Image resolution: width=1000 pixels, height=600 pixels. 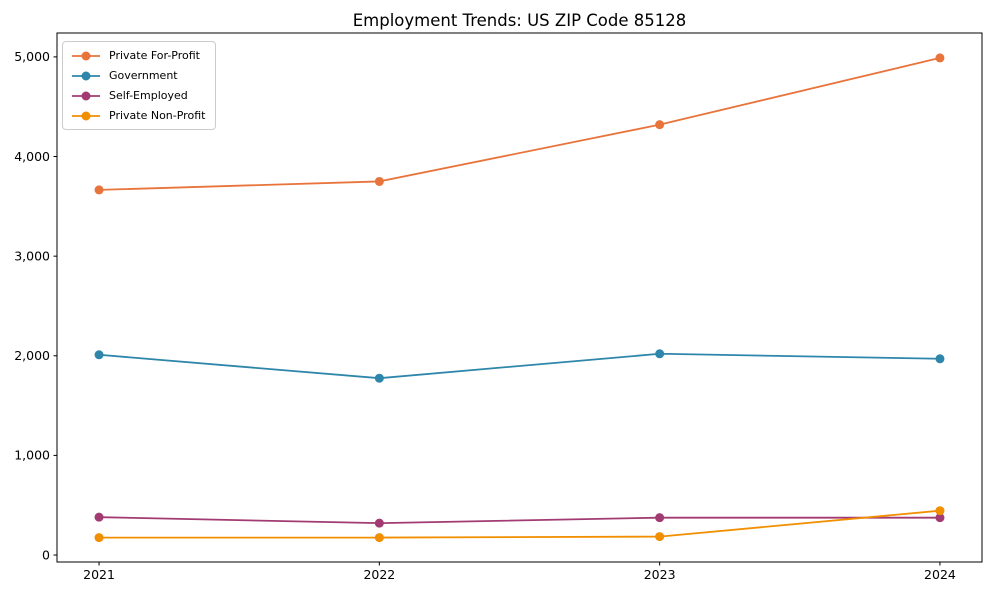 I want to click on legend-item-self-employed: Self-Employed, so click(x=137, y=95).